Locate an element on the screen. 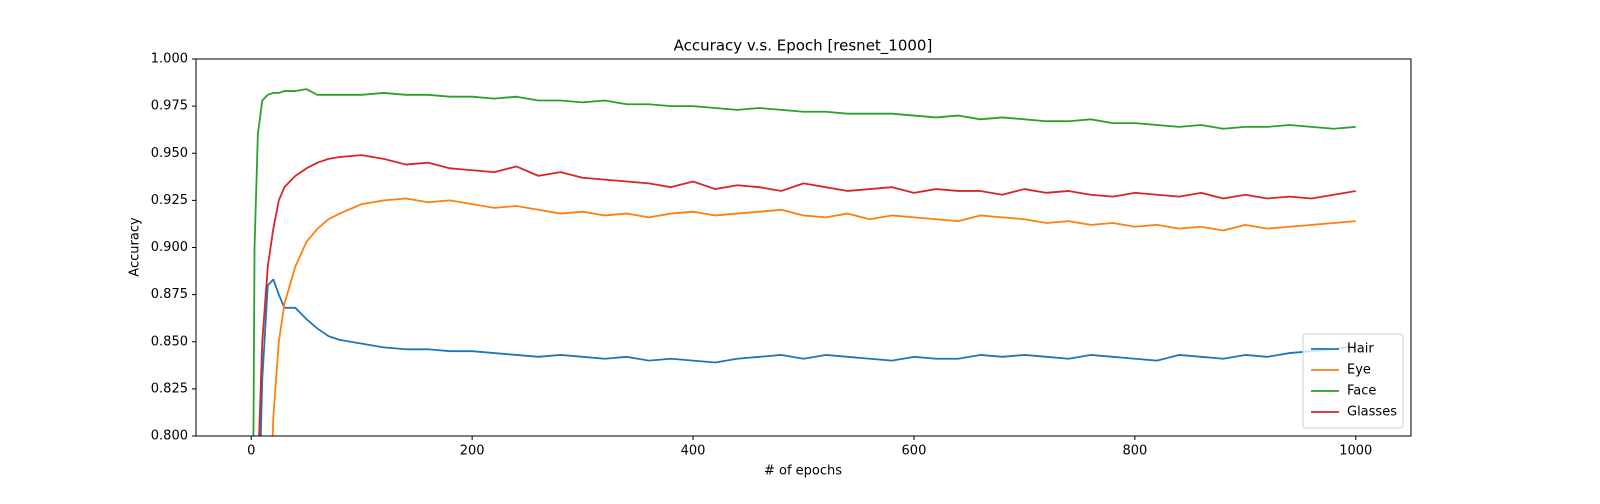 This screenshot has height=504, width=1600. chart-title: Accuracy v.s. Epoch [resnet_1000] is located at coordinates (803, 46).